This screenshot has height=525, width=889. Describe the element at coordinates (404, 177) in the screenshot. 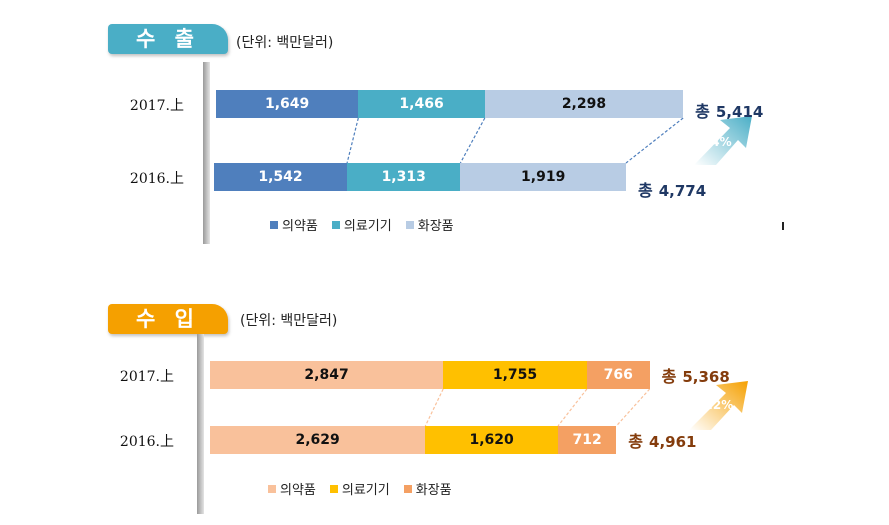

I see `bar-segment: 1,313` at that location.